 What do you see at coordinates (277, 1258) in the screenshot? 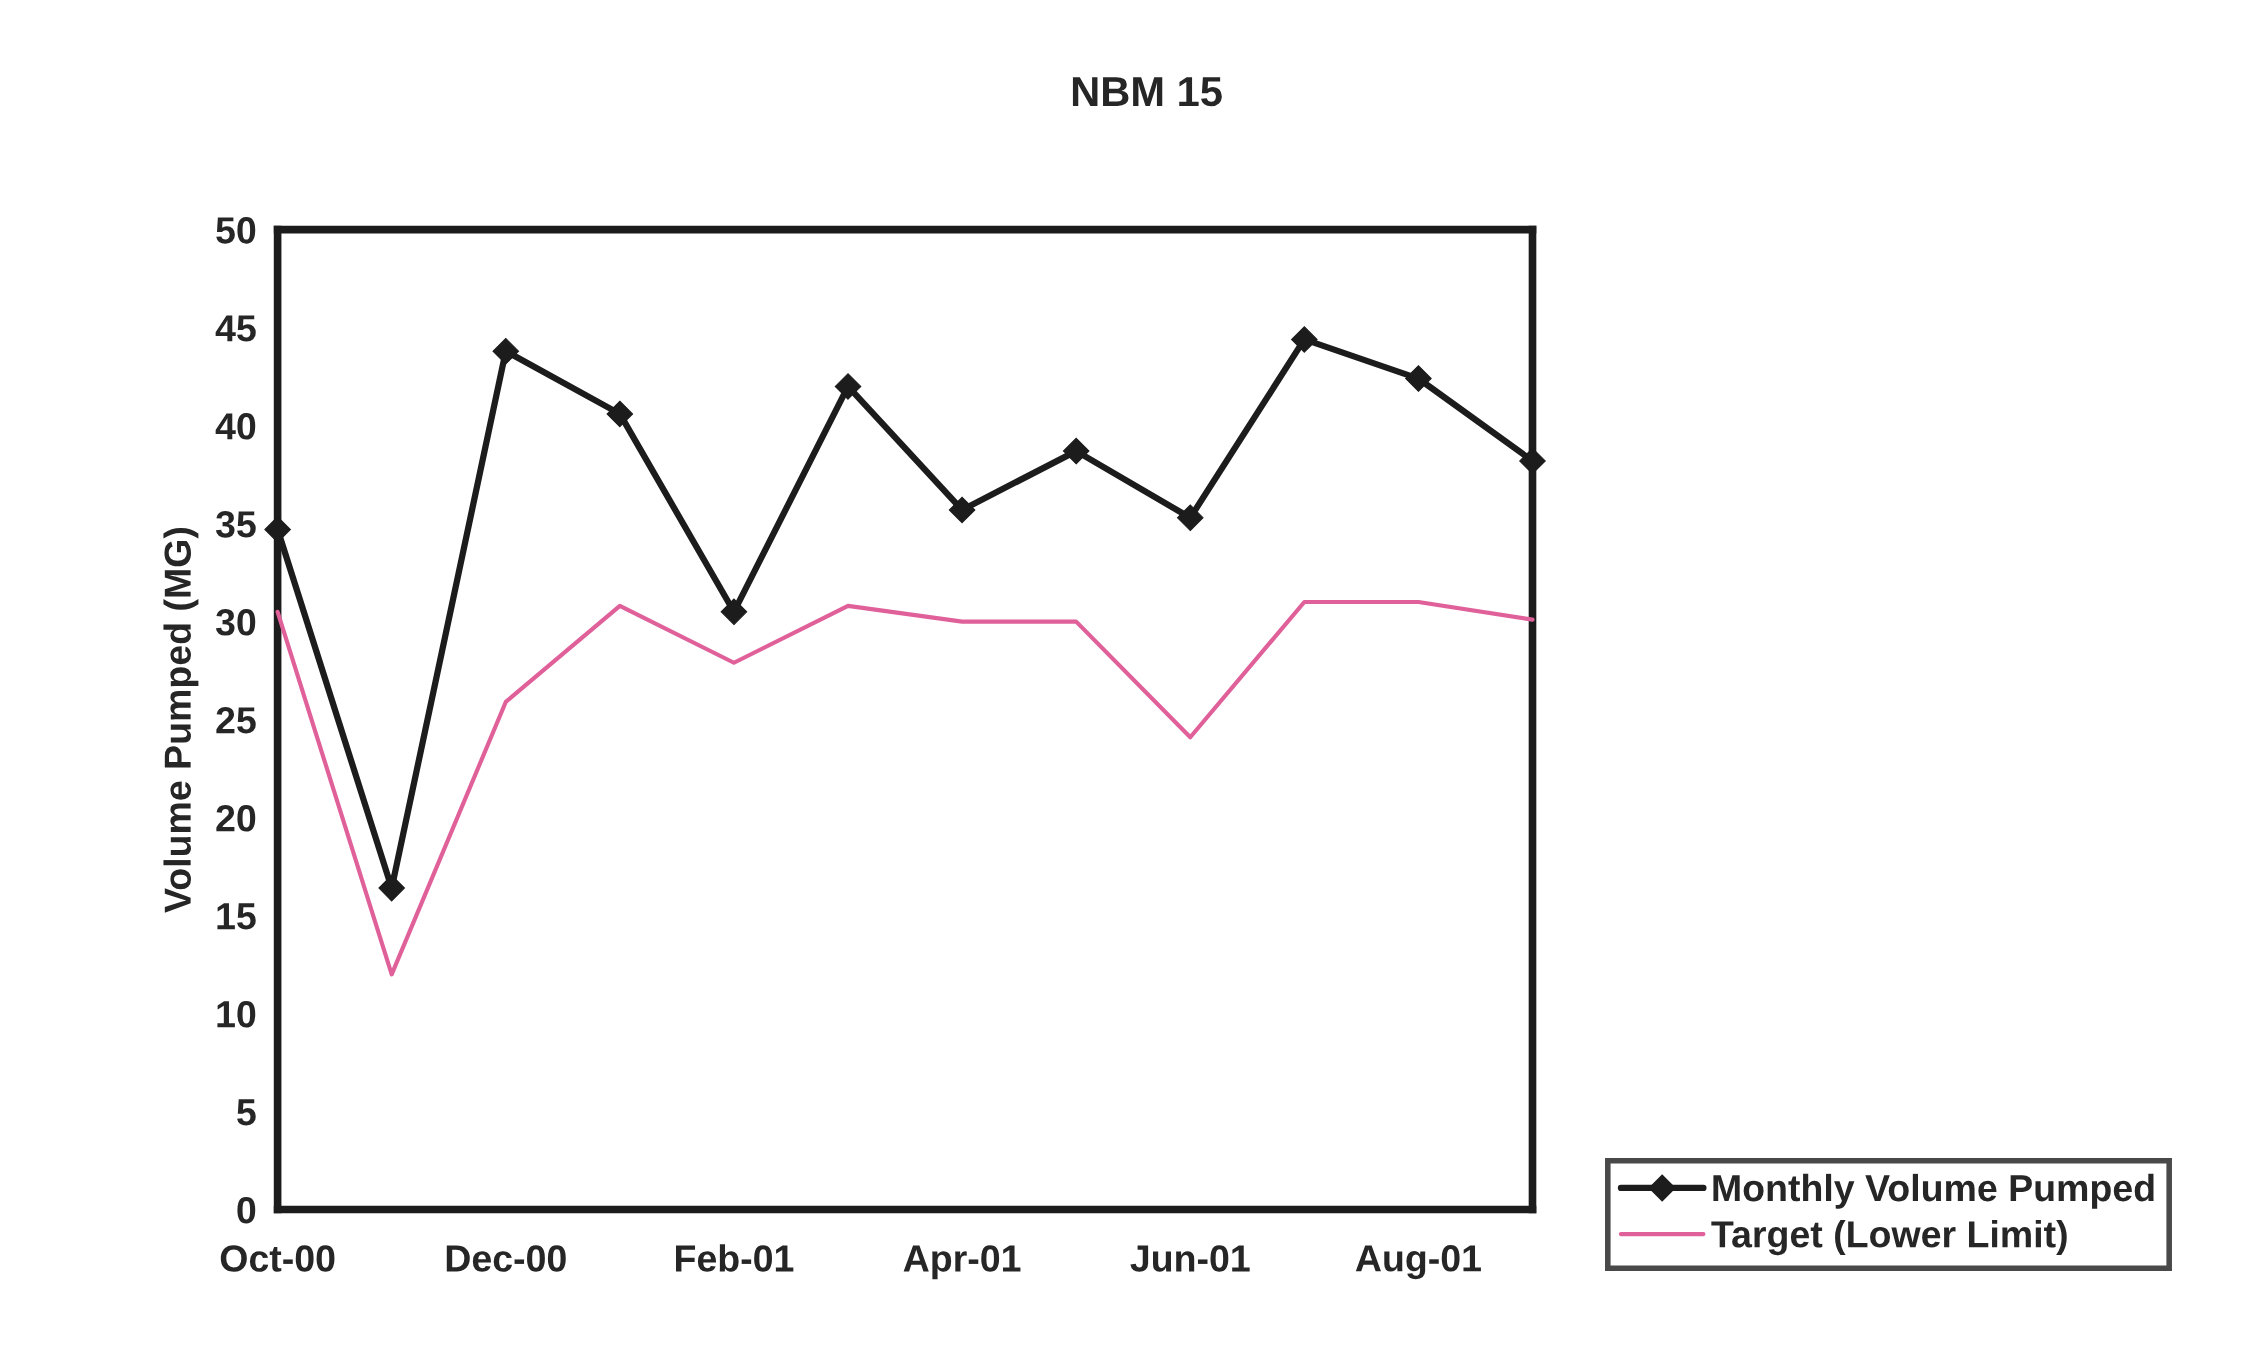
I see `x-tick-label: Oct-00` at bounding box center [277, 1258].